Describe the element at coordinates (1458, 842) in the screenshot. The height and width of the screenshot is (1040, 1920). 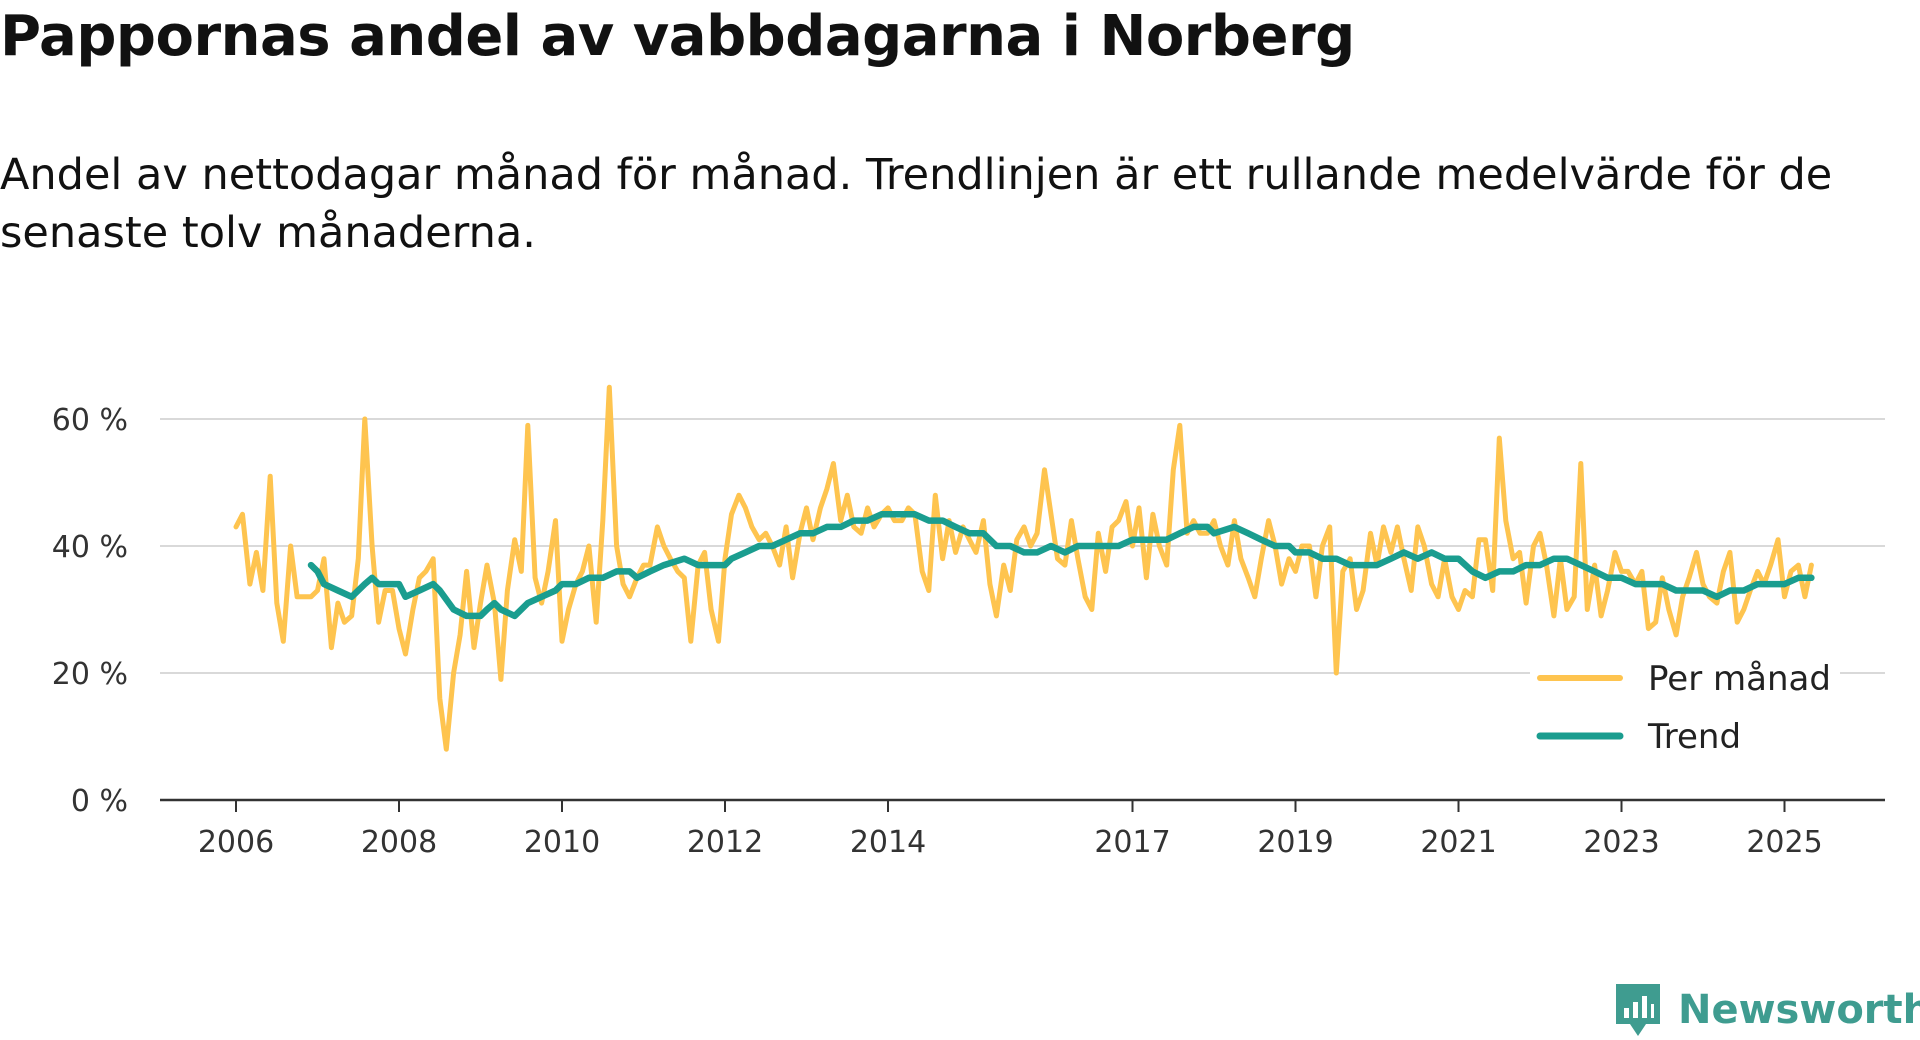
I see `x-tick-label: 2021` at that location.